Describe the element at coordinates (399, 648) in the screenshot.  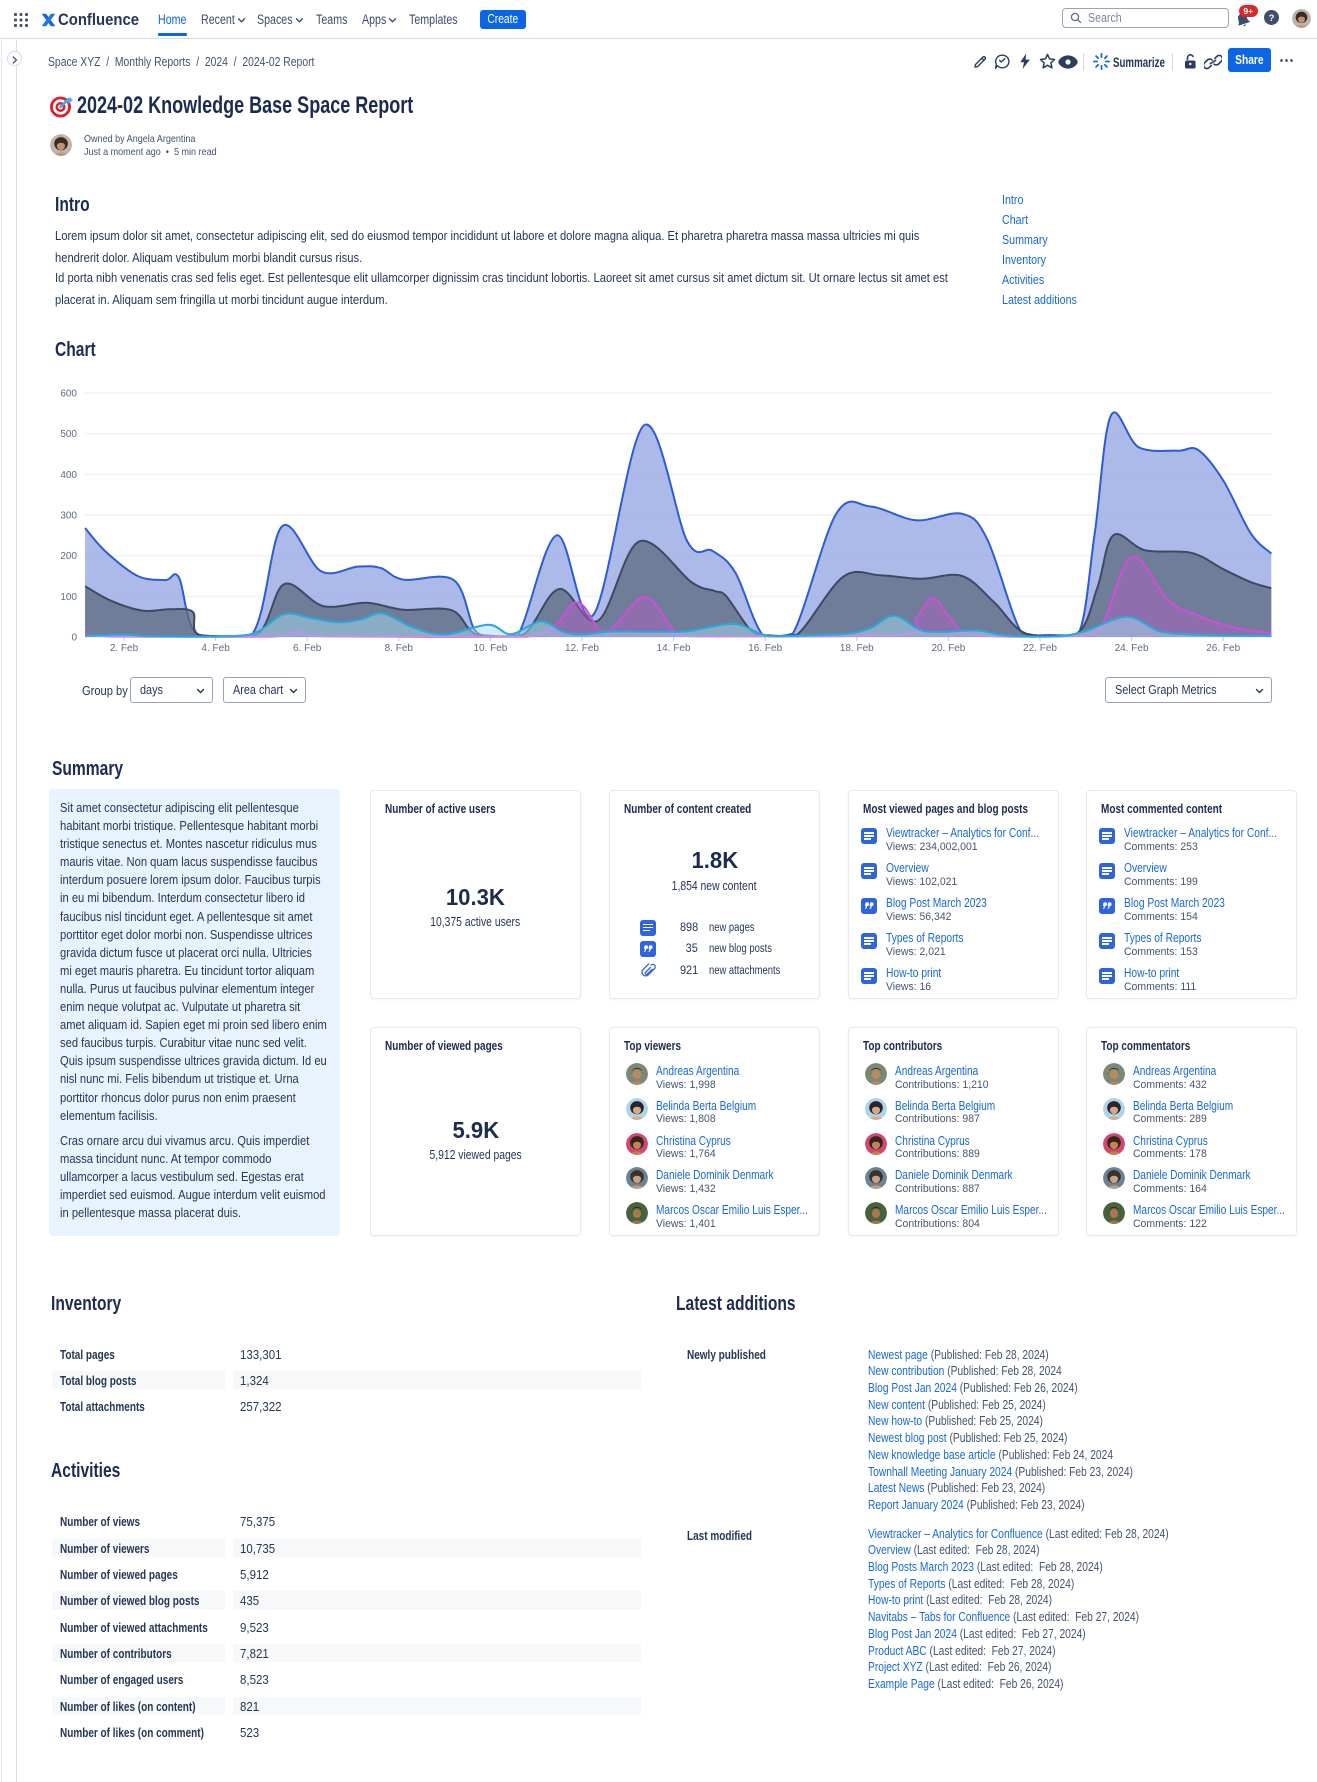
I see `svg-text: 8. Feb` at that location.